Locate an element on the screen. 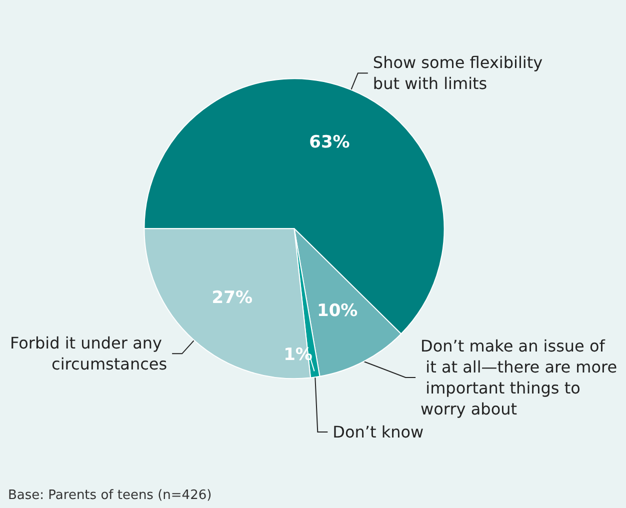  data-label: 10% is located at coordinates (337, 311).